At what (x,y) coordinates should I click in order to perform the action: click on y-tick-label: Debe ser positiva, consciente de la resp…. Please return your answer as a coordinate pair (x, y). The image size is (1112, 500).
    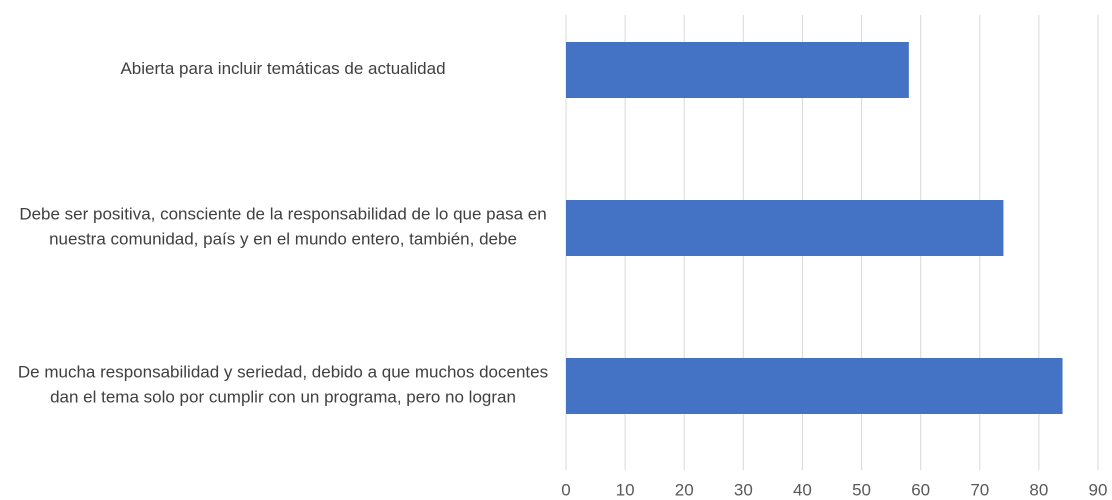
    Looking at the image, I should click on (282, 227).